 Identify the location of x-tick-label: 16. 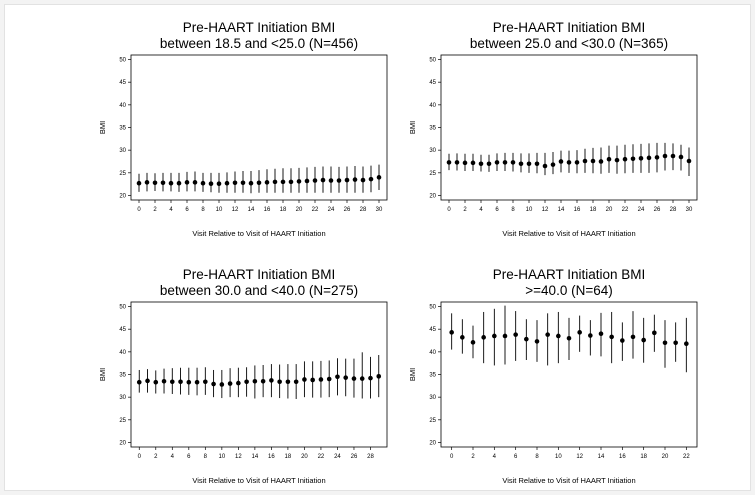
(271, 457).